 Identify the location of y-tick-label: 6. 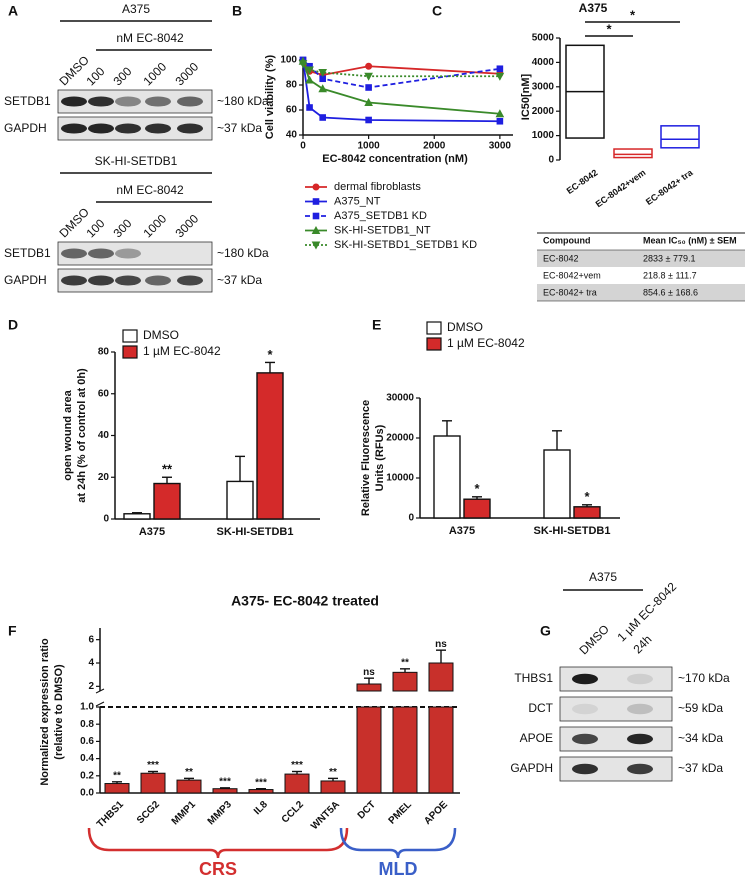
(91, 639).